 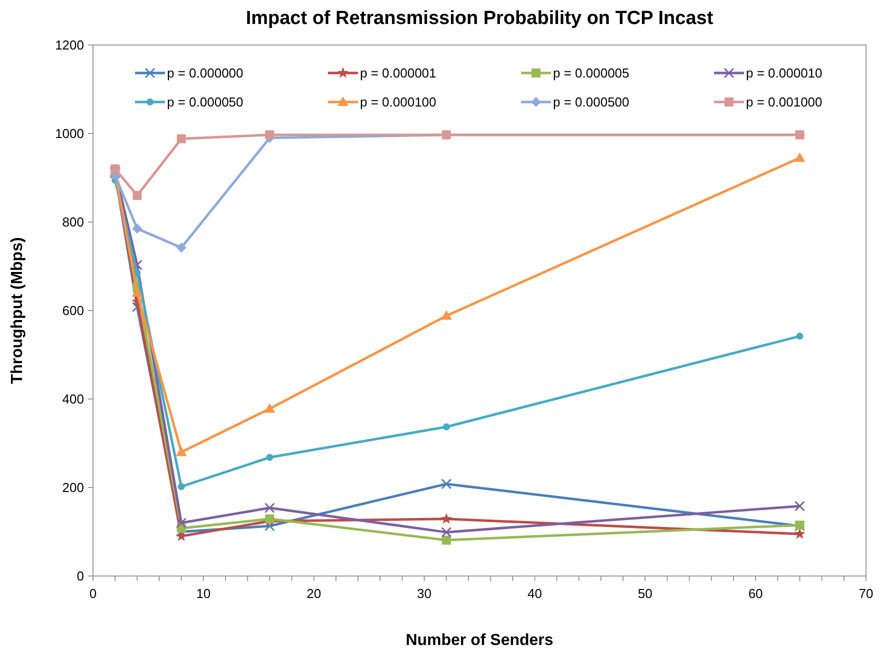 What do you see at coordinates (73, 399) in the screenshot?
I see `y-tick-label: 400` at bounding box center [73, 399].